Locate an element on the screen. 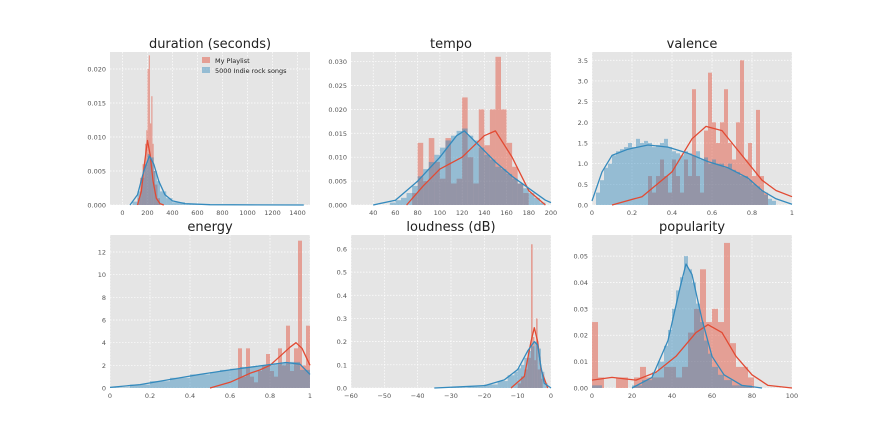 This screenshot has height=436, width=880. legend-label-indie: 5000 Indie rock songs is located at coordinates (251, 71).